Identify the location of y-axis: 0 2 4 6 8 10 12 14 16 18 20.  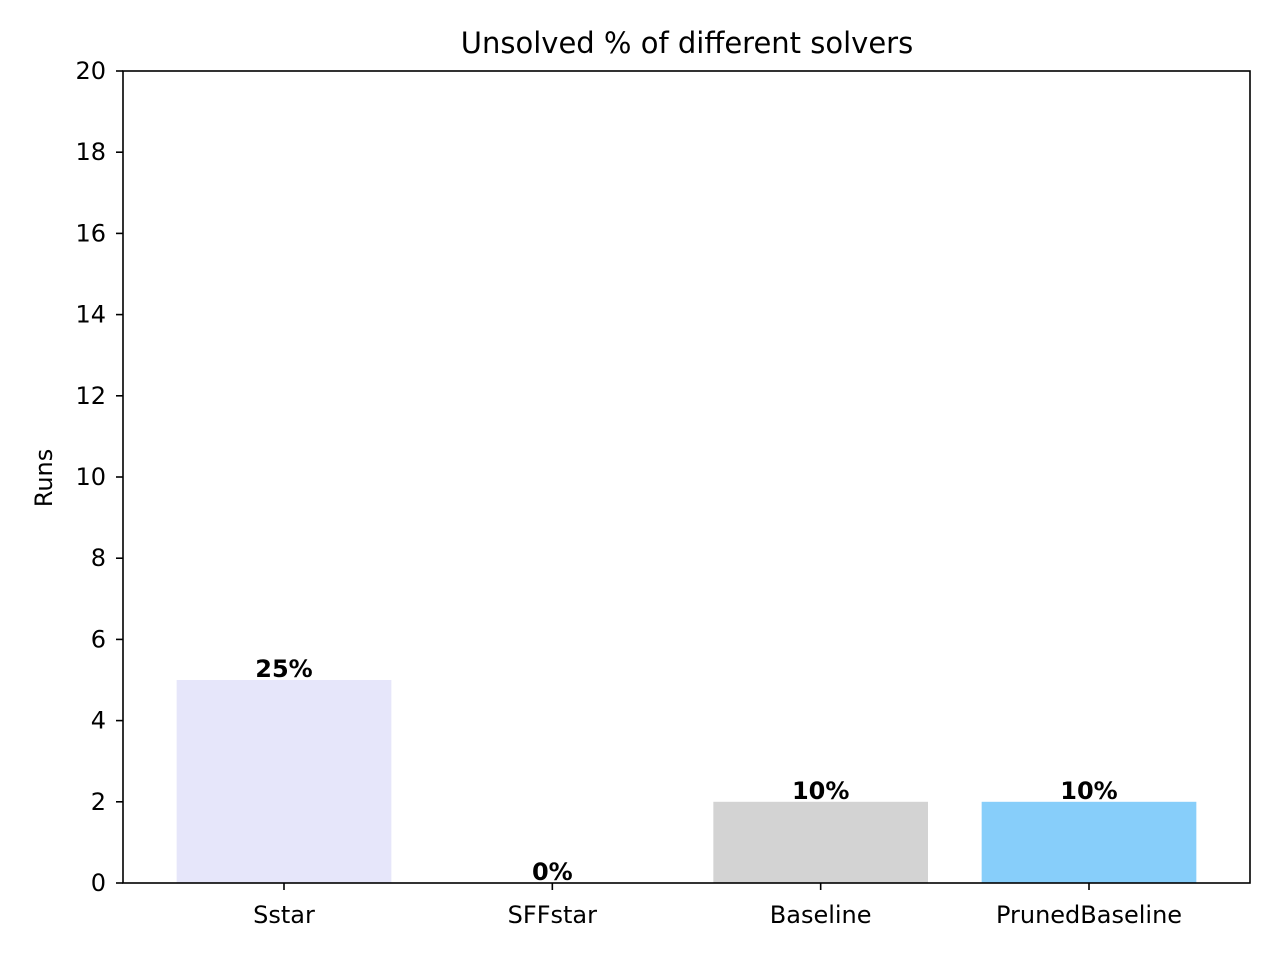
(99, 477).